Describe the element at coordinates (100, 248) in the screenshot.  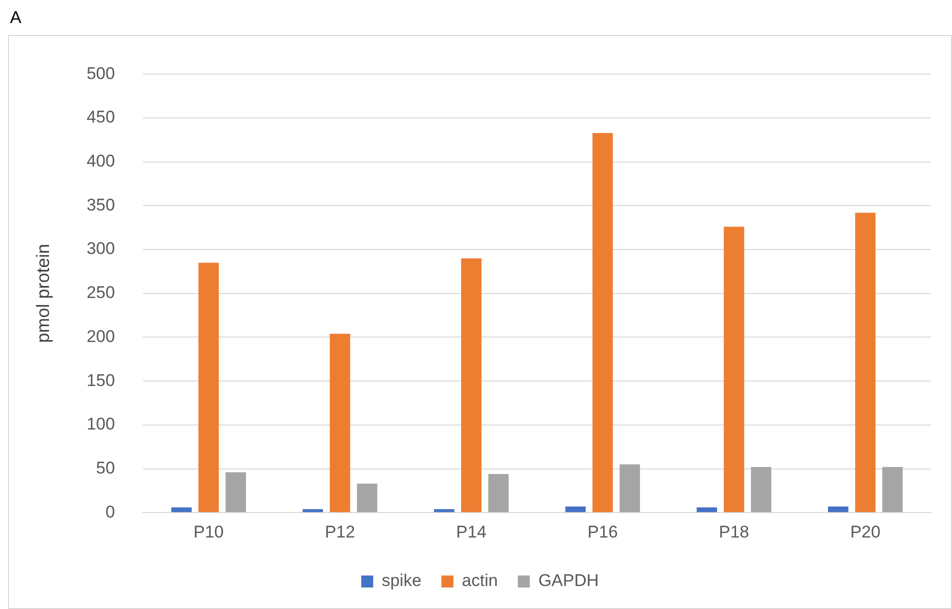
I see `y-tick-label: 300` at that location.